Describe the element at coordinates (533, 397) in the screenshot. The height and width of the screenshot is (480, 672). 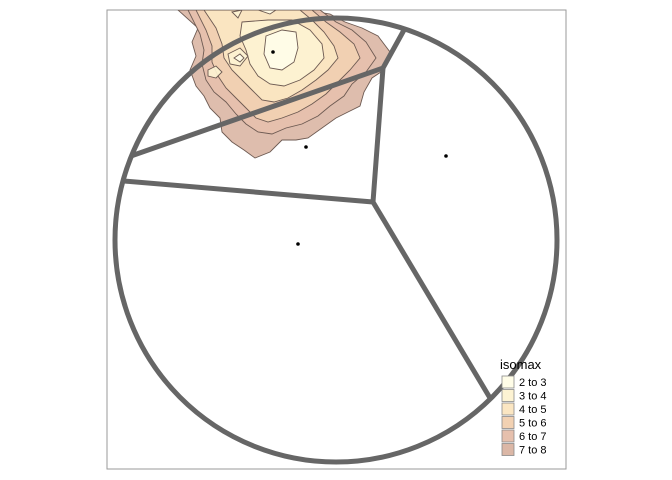
I see `legend-label: 3 to 4` at that location.